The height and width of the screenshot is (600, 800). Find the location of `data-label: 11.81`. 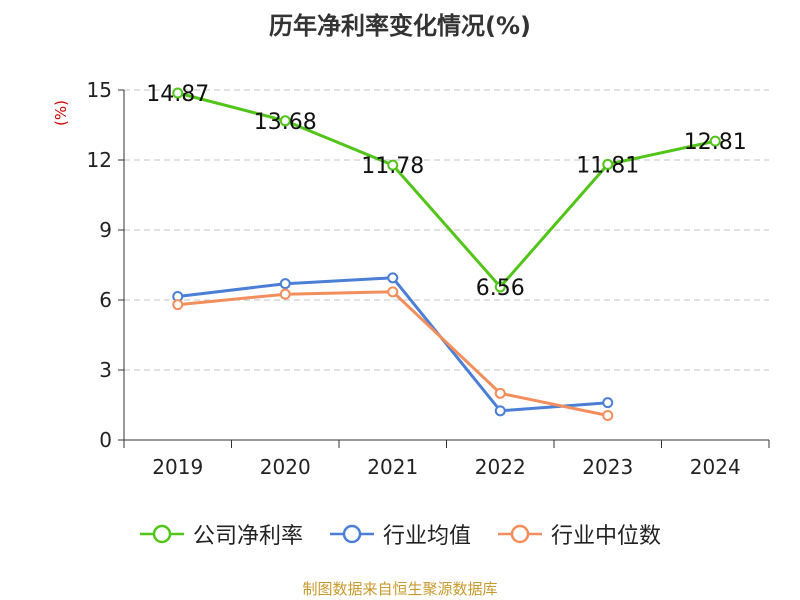

data-label: 11.81 is located at coordinates (607, 165).